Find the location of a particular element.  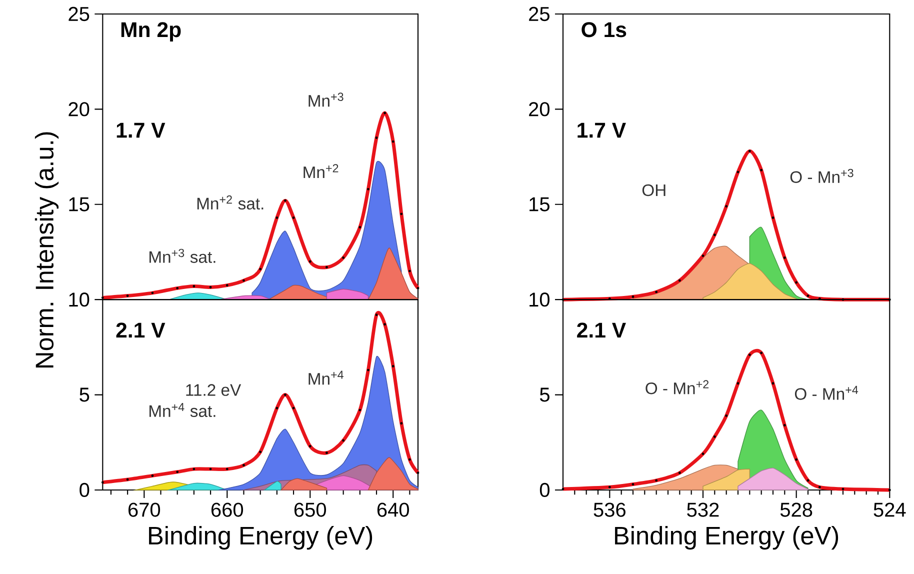

x-tick-label: 528 is located at coordinates (796, 509).